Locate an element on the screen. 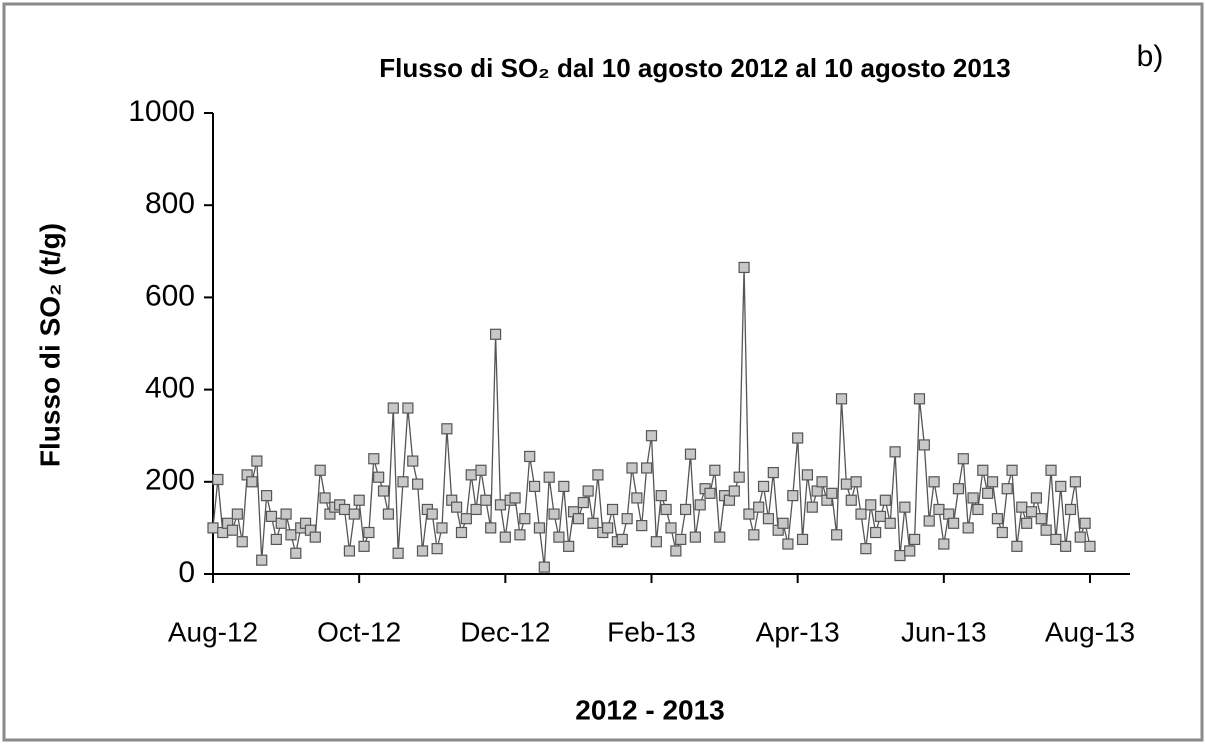 The image size is (1206, 744). y-tick-label: 0 is located at coordinates (186, 572).